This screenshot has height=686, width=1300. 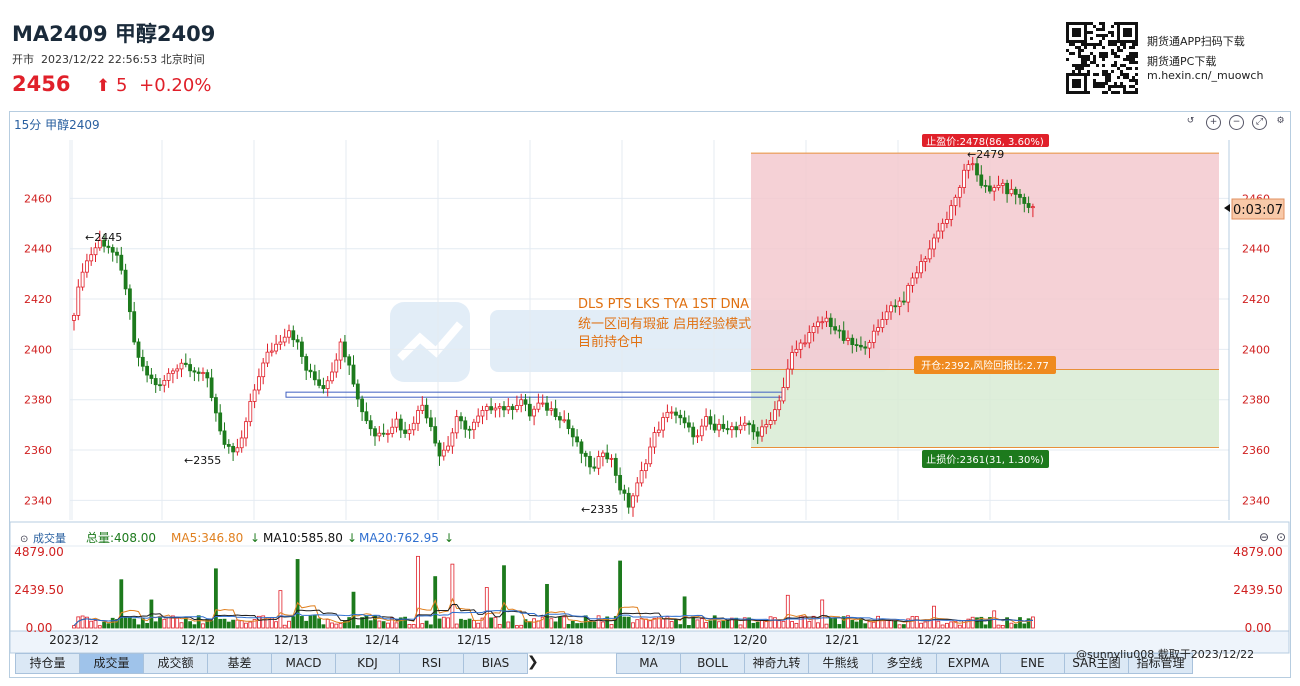 I want to click on qr-code-icon, so click(x=1102, y=58).